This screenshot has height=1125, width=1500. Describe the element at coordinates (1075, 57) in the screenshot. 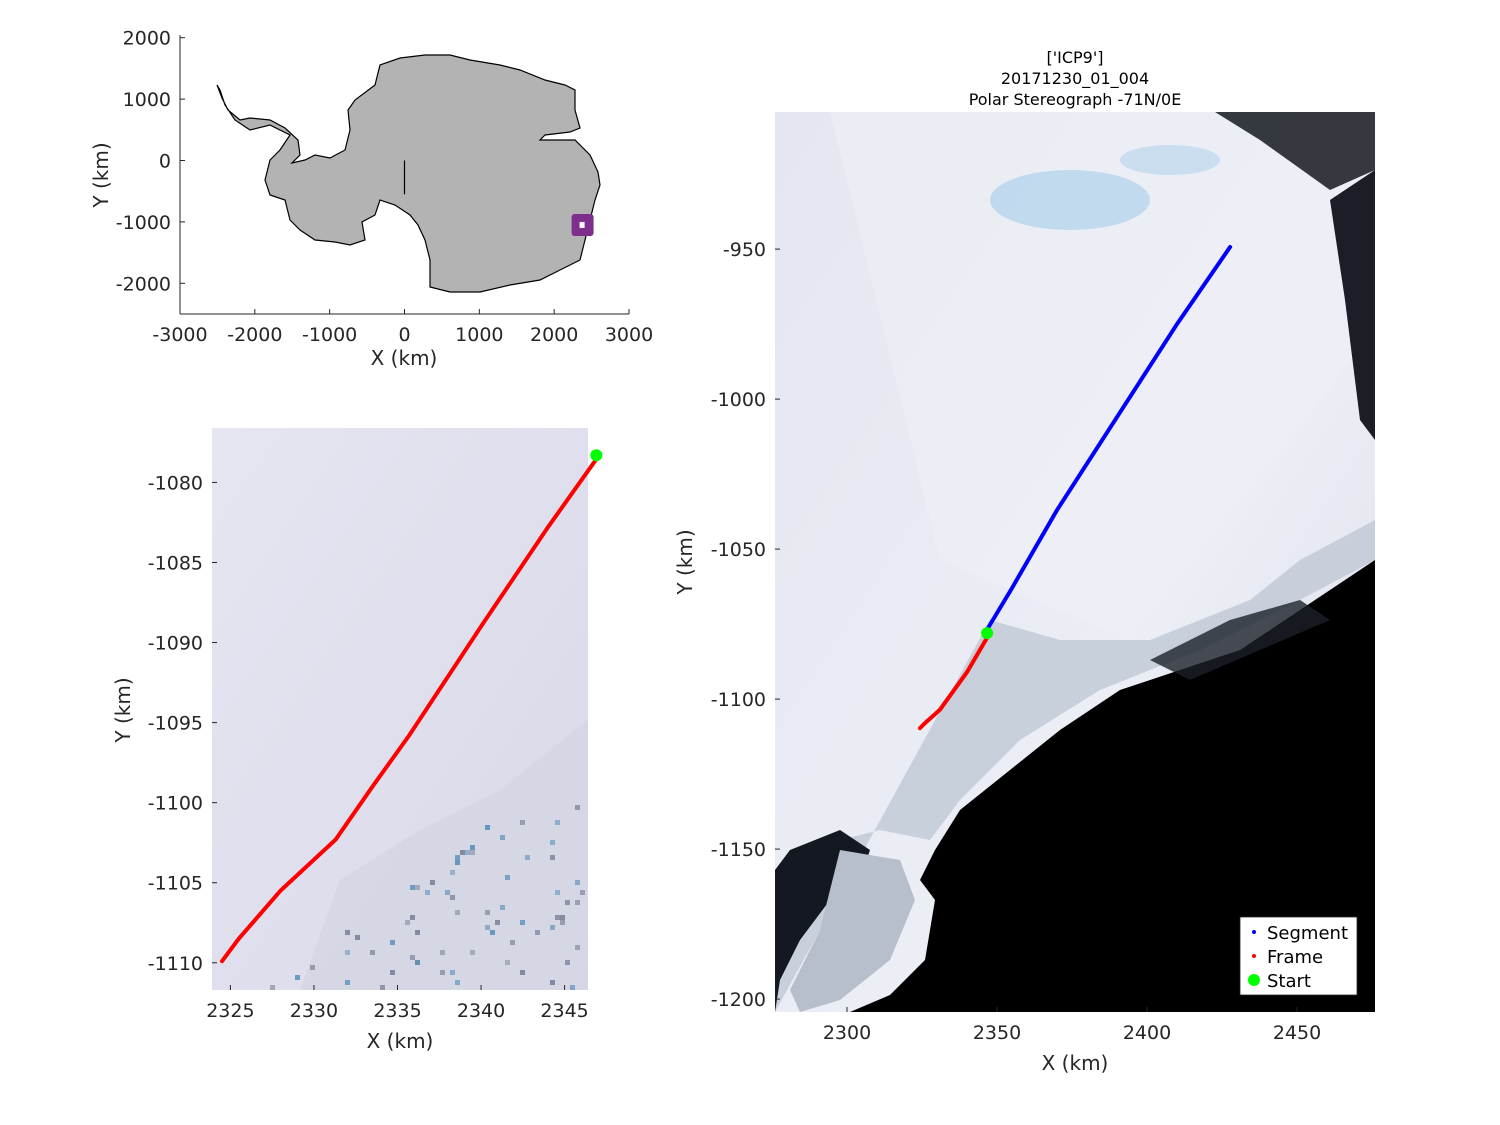

I see `title-line-1: ['ICP9']` at that location.